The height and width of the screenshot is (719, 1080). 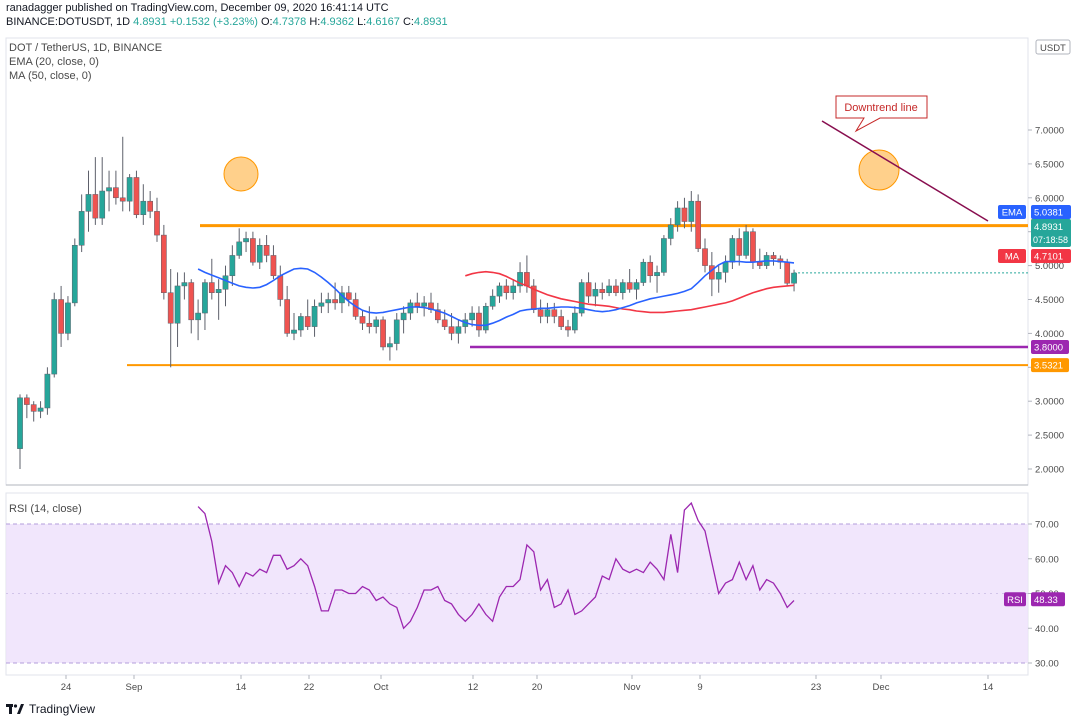 I want to click on currency-box, so click(x=1053, y=47).